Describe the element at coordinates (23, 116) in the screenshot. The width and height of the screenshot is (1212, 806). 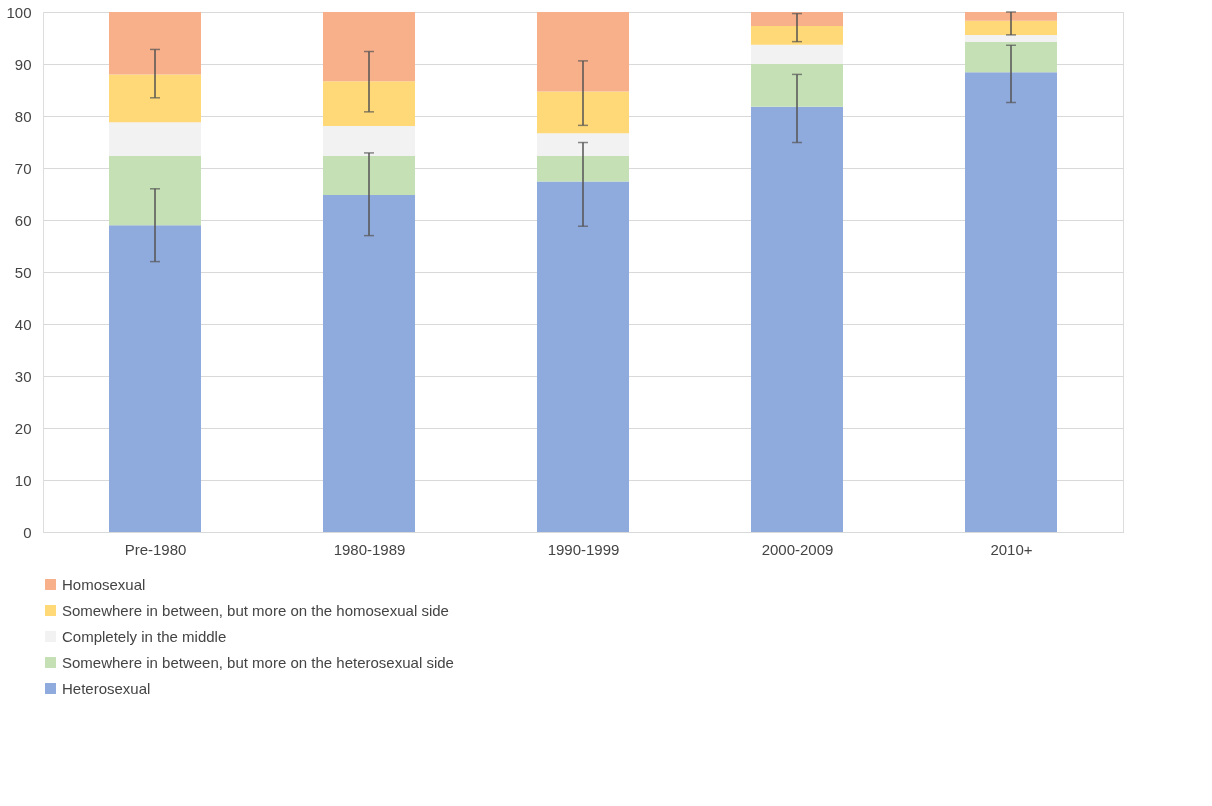
I see `y-tick-label: 80` at that location.